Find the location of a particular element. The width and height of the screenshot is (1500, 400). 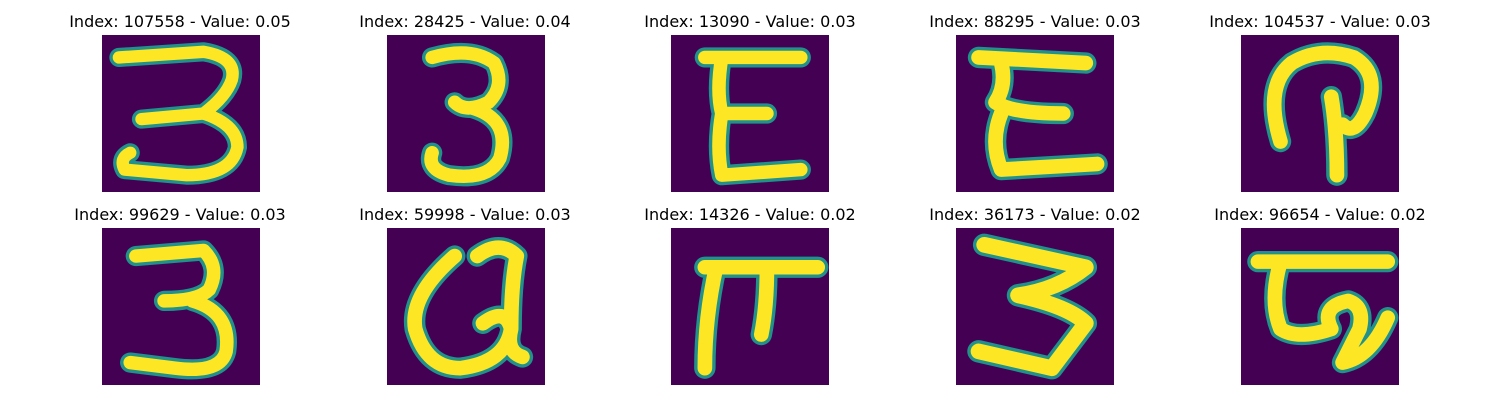

panel-title: Index: 99629 - Value: 0.03 is located at coordinates (180, 214).